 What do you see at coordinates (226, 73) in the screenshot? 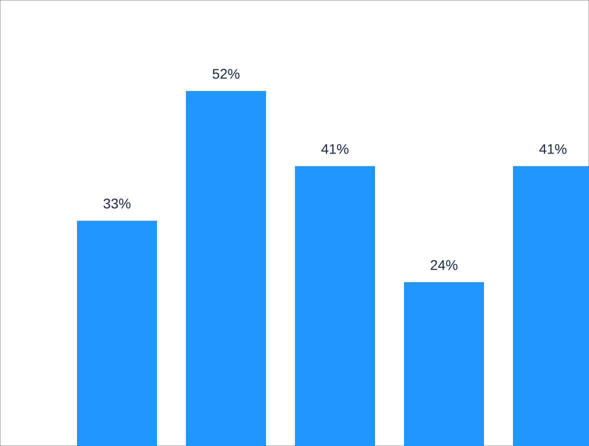
I see `data-label: 52%` at bounding box center [226, 73].